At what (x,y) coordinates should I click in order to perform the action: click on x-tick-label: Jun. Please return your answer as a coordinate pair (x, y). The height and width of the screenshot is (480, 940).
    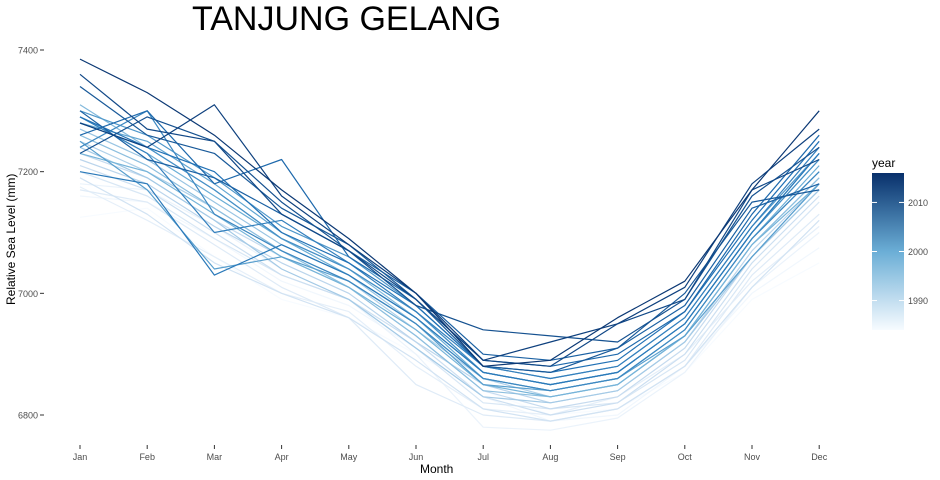
    Looking at the image, I should click on (416, 457).